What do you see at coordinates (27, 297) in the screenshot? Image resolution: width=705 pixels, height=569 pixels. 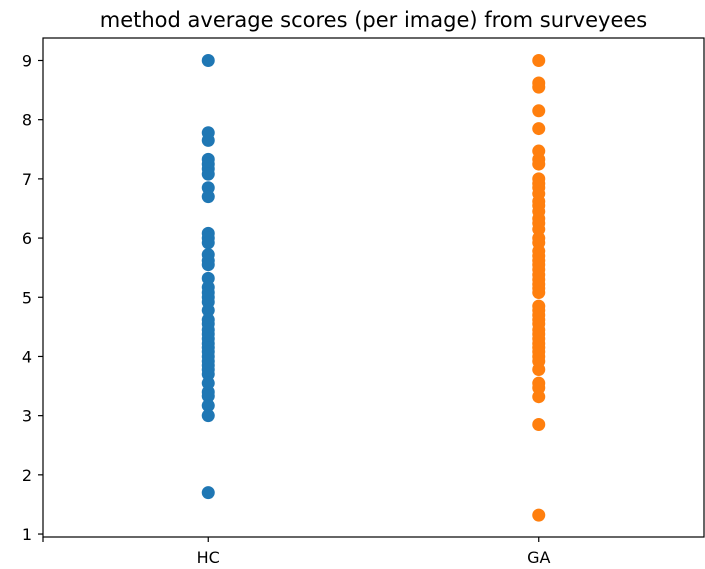 I see `y-tick-label: 5` at bounding box center [27, 297].